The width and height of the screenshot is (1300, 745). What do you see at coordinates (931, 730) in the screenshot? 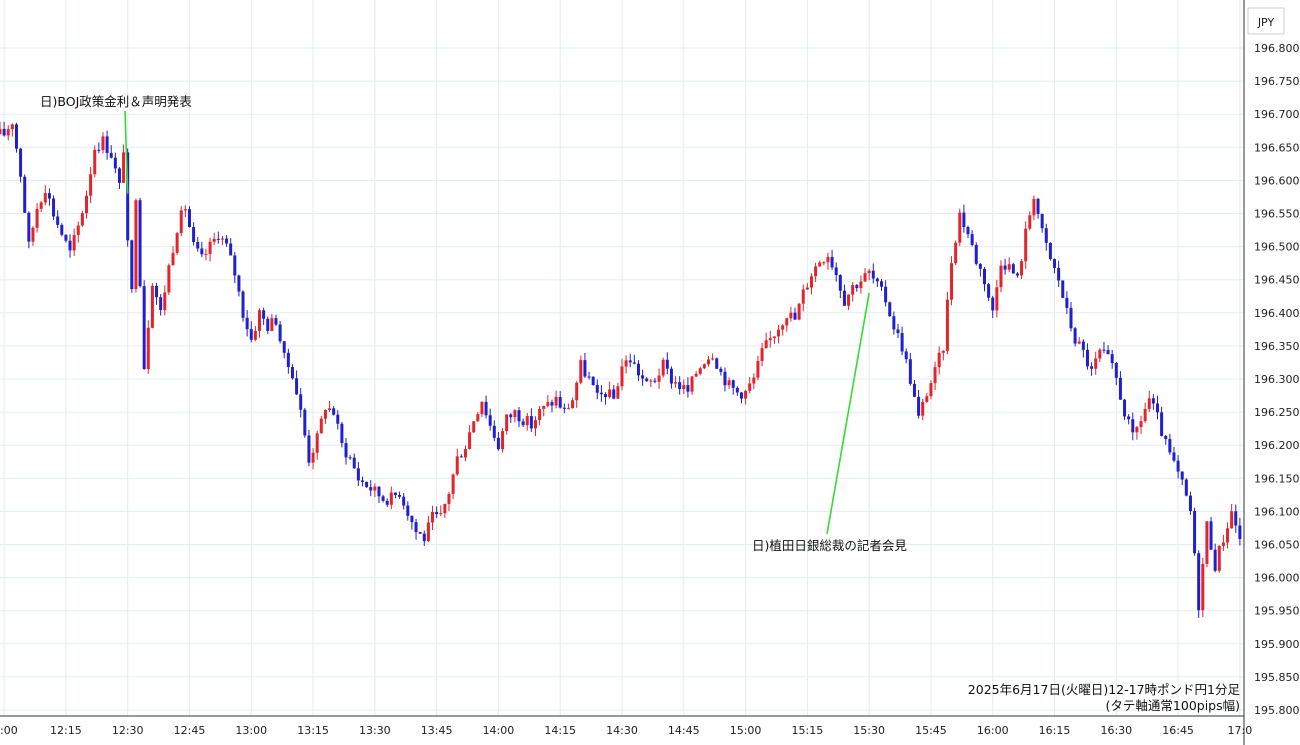
I see `x-tick-label: 15:45` at bounding box center [931, 730].